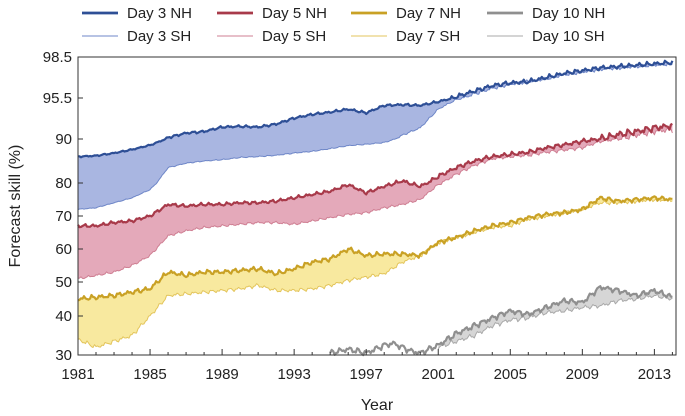 The width and height of the screenshot is (685, 416). I want to click on day-10-sh-legend-label: Day 10 SH, so click(568, 36).